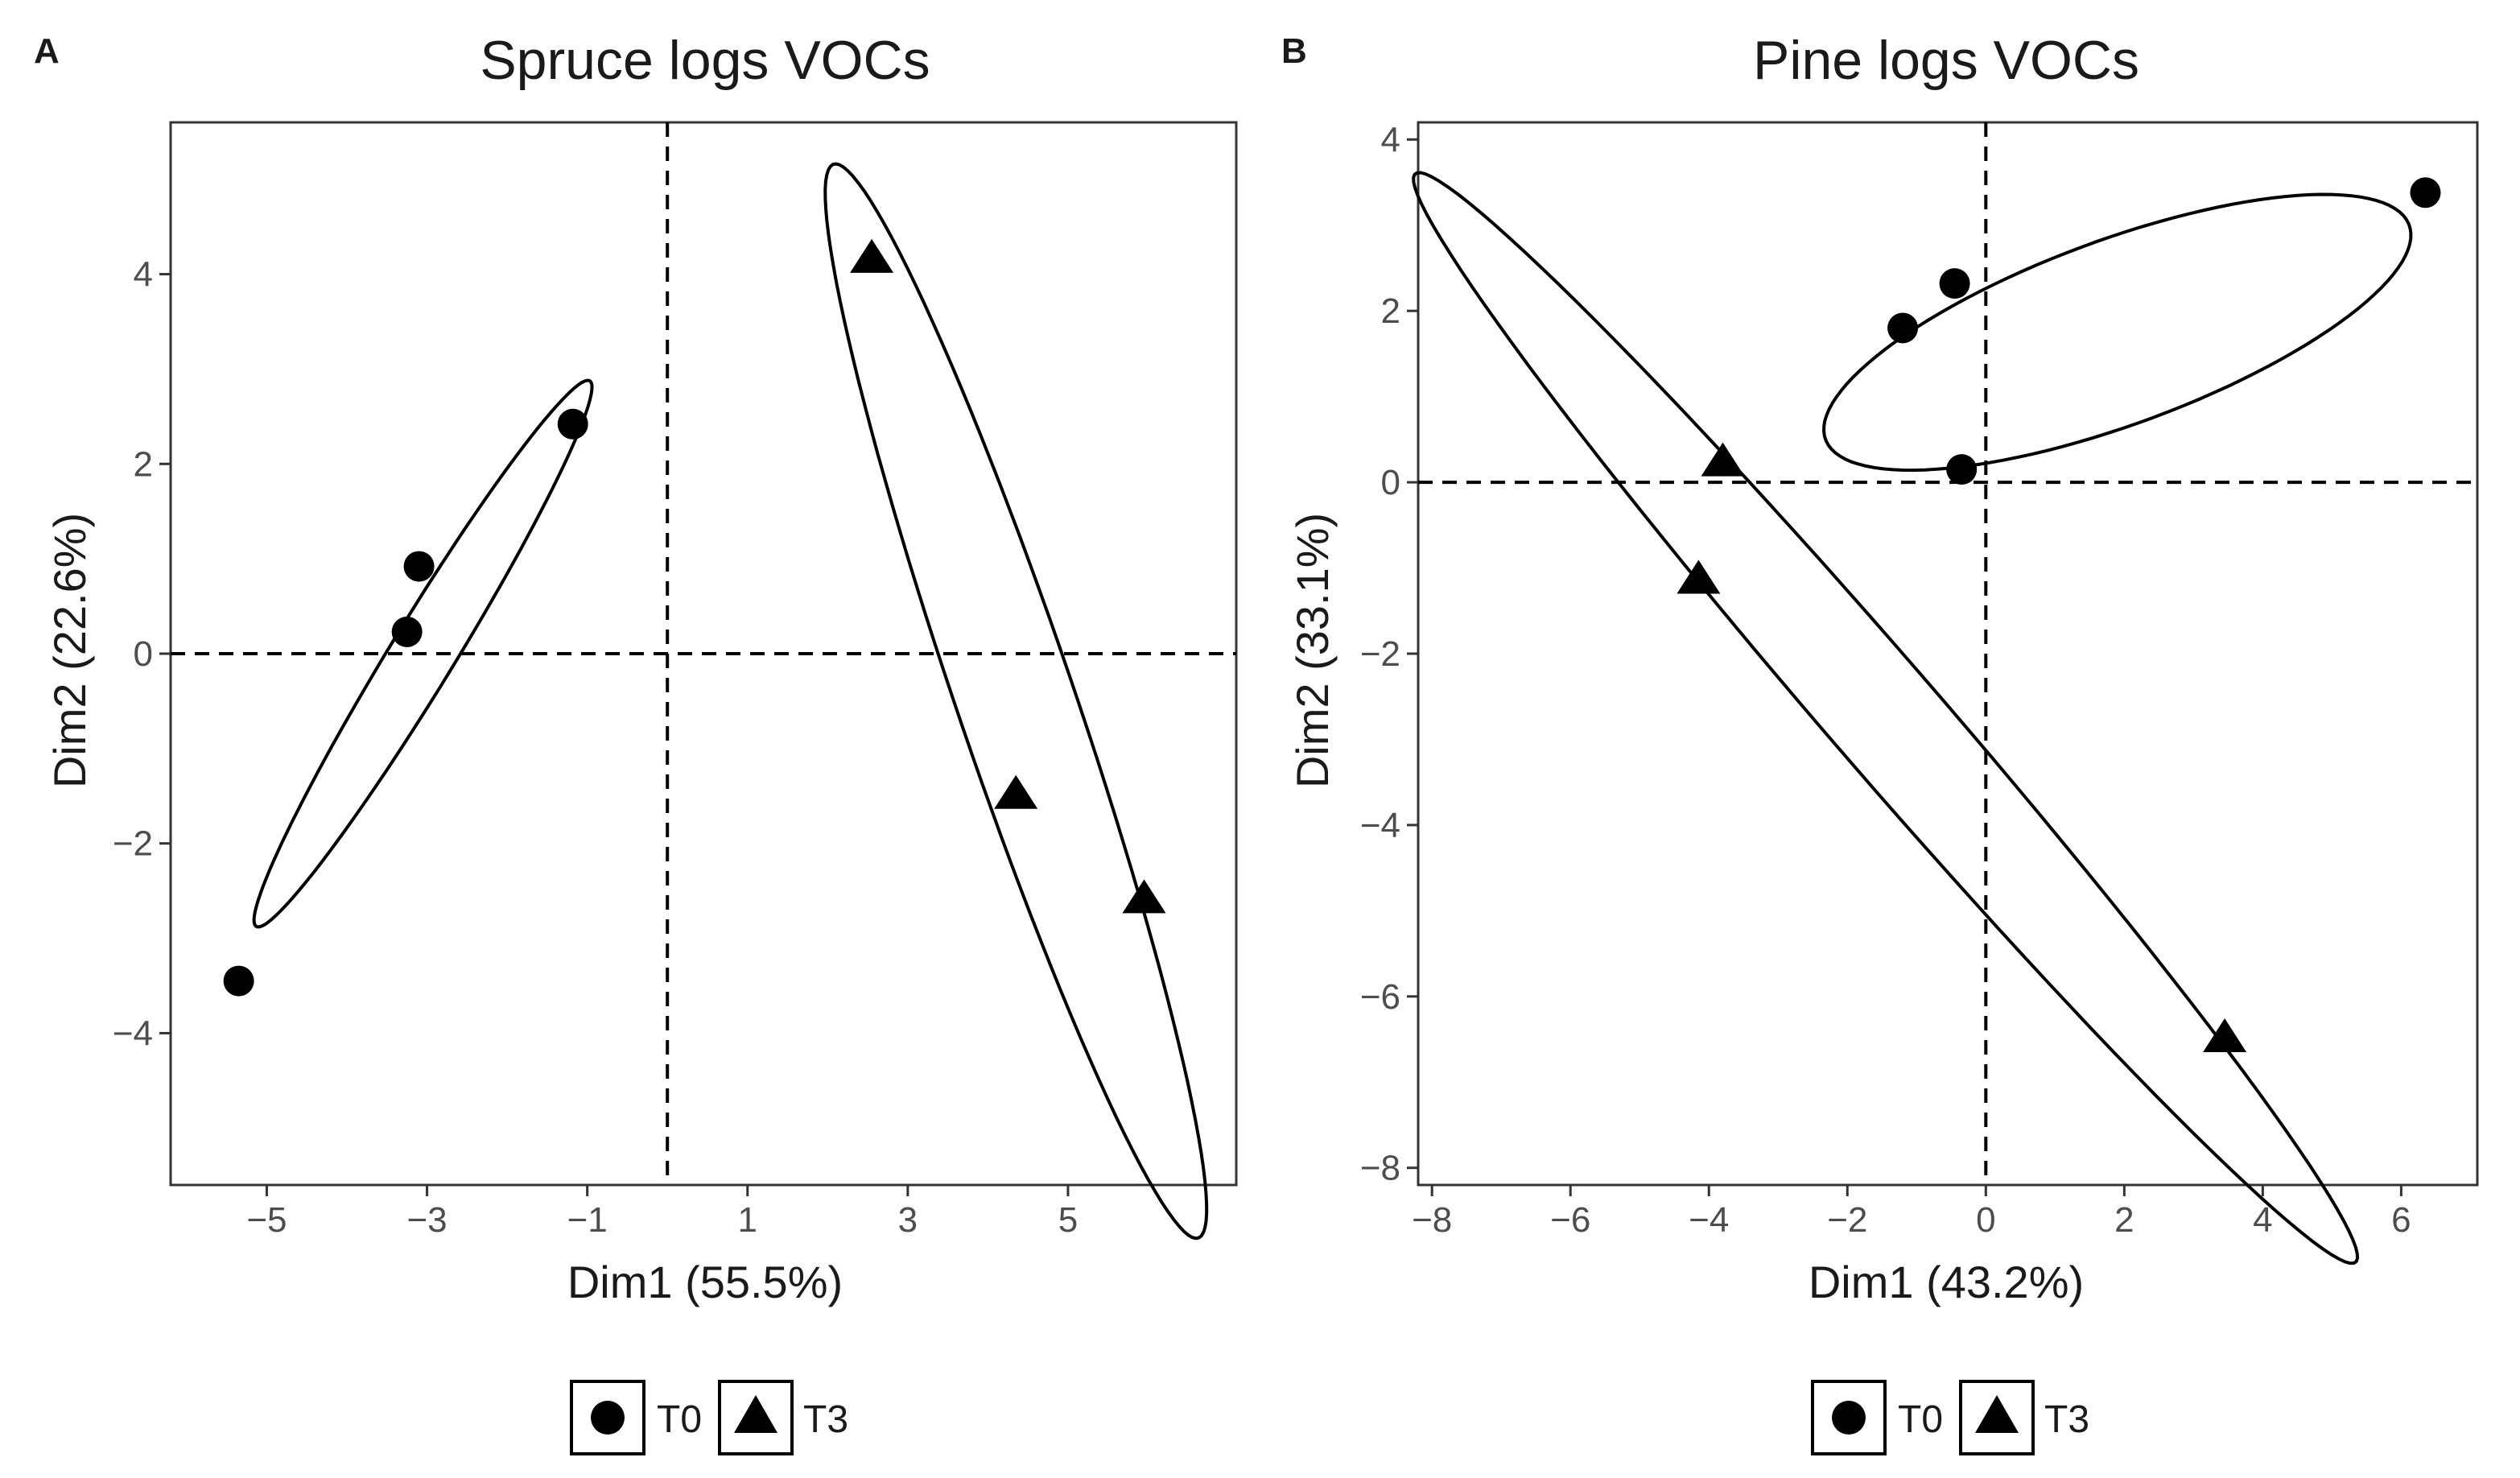 The height and width of the screenshot is (1478, 2520). I want to click on legend-spruce: T0 T3, so click(709, 1417).